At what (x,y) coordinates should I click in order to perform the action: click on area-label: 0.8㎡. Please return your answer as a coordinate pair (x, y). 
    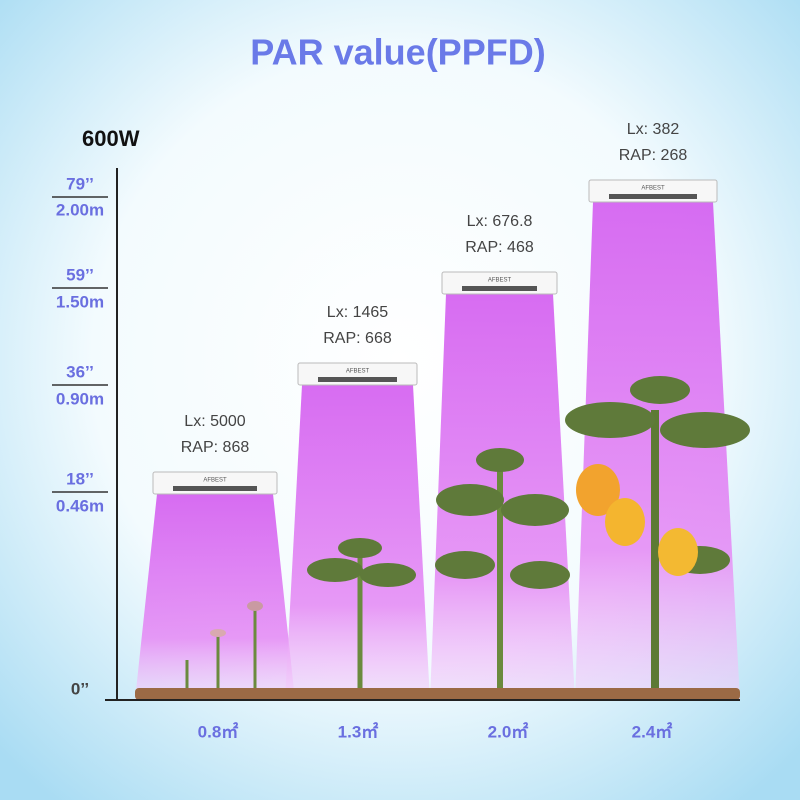
    Looking at the image, I should click on (218, 731).